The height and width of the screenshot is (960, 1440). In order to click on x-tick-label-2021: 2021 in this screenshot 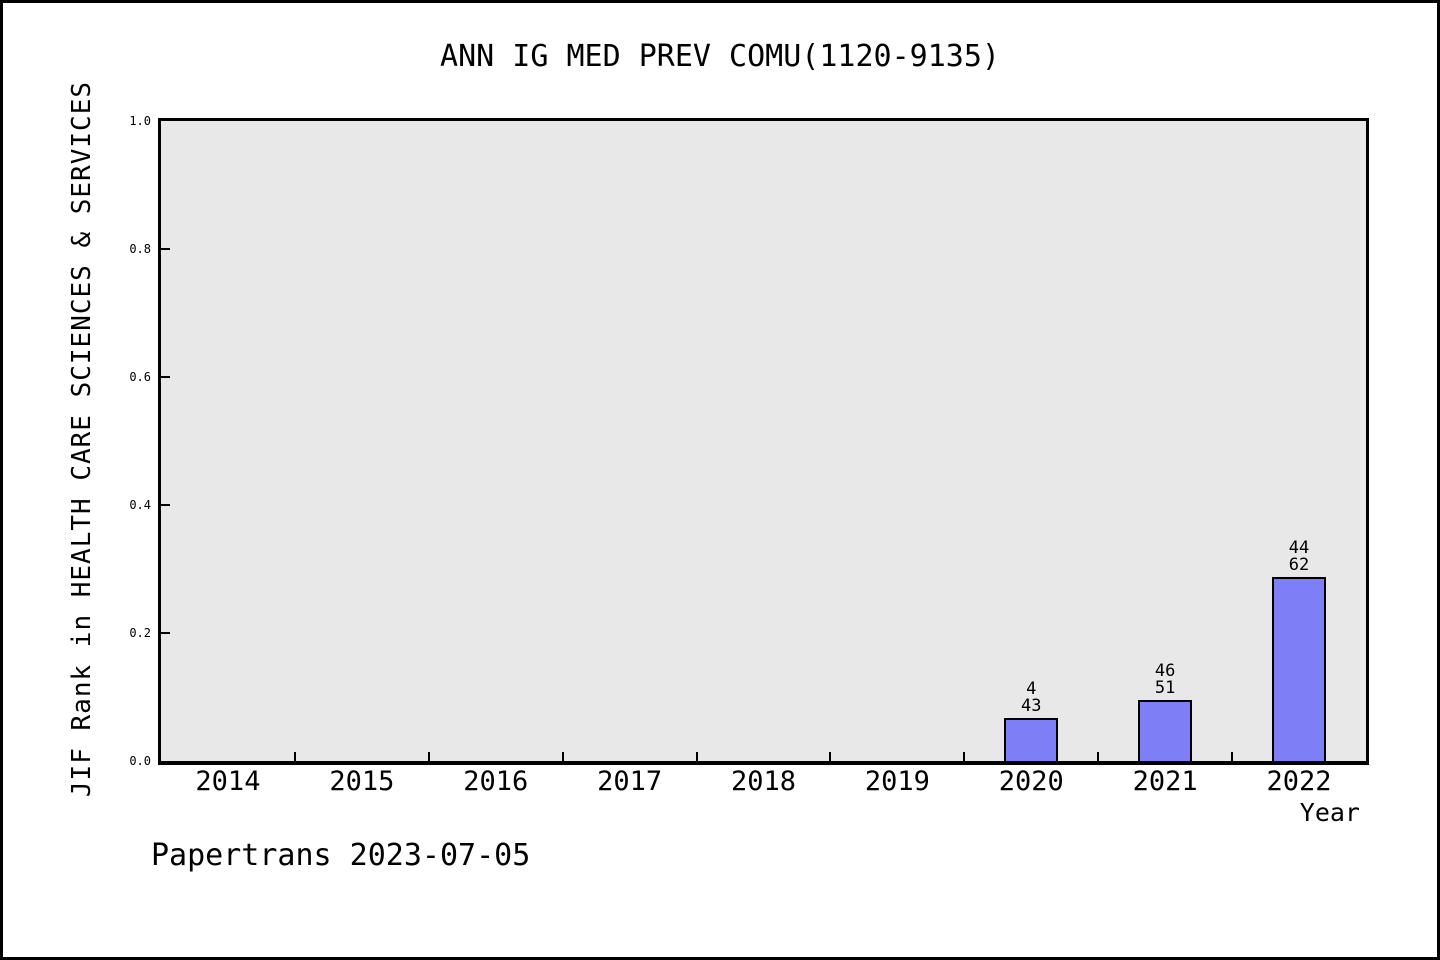, I will do `click(1165, 781)`.